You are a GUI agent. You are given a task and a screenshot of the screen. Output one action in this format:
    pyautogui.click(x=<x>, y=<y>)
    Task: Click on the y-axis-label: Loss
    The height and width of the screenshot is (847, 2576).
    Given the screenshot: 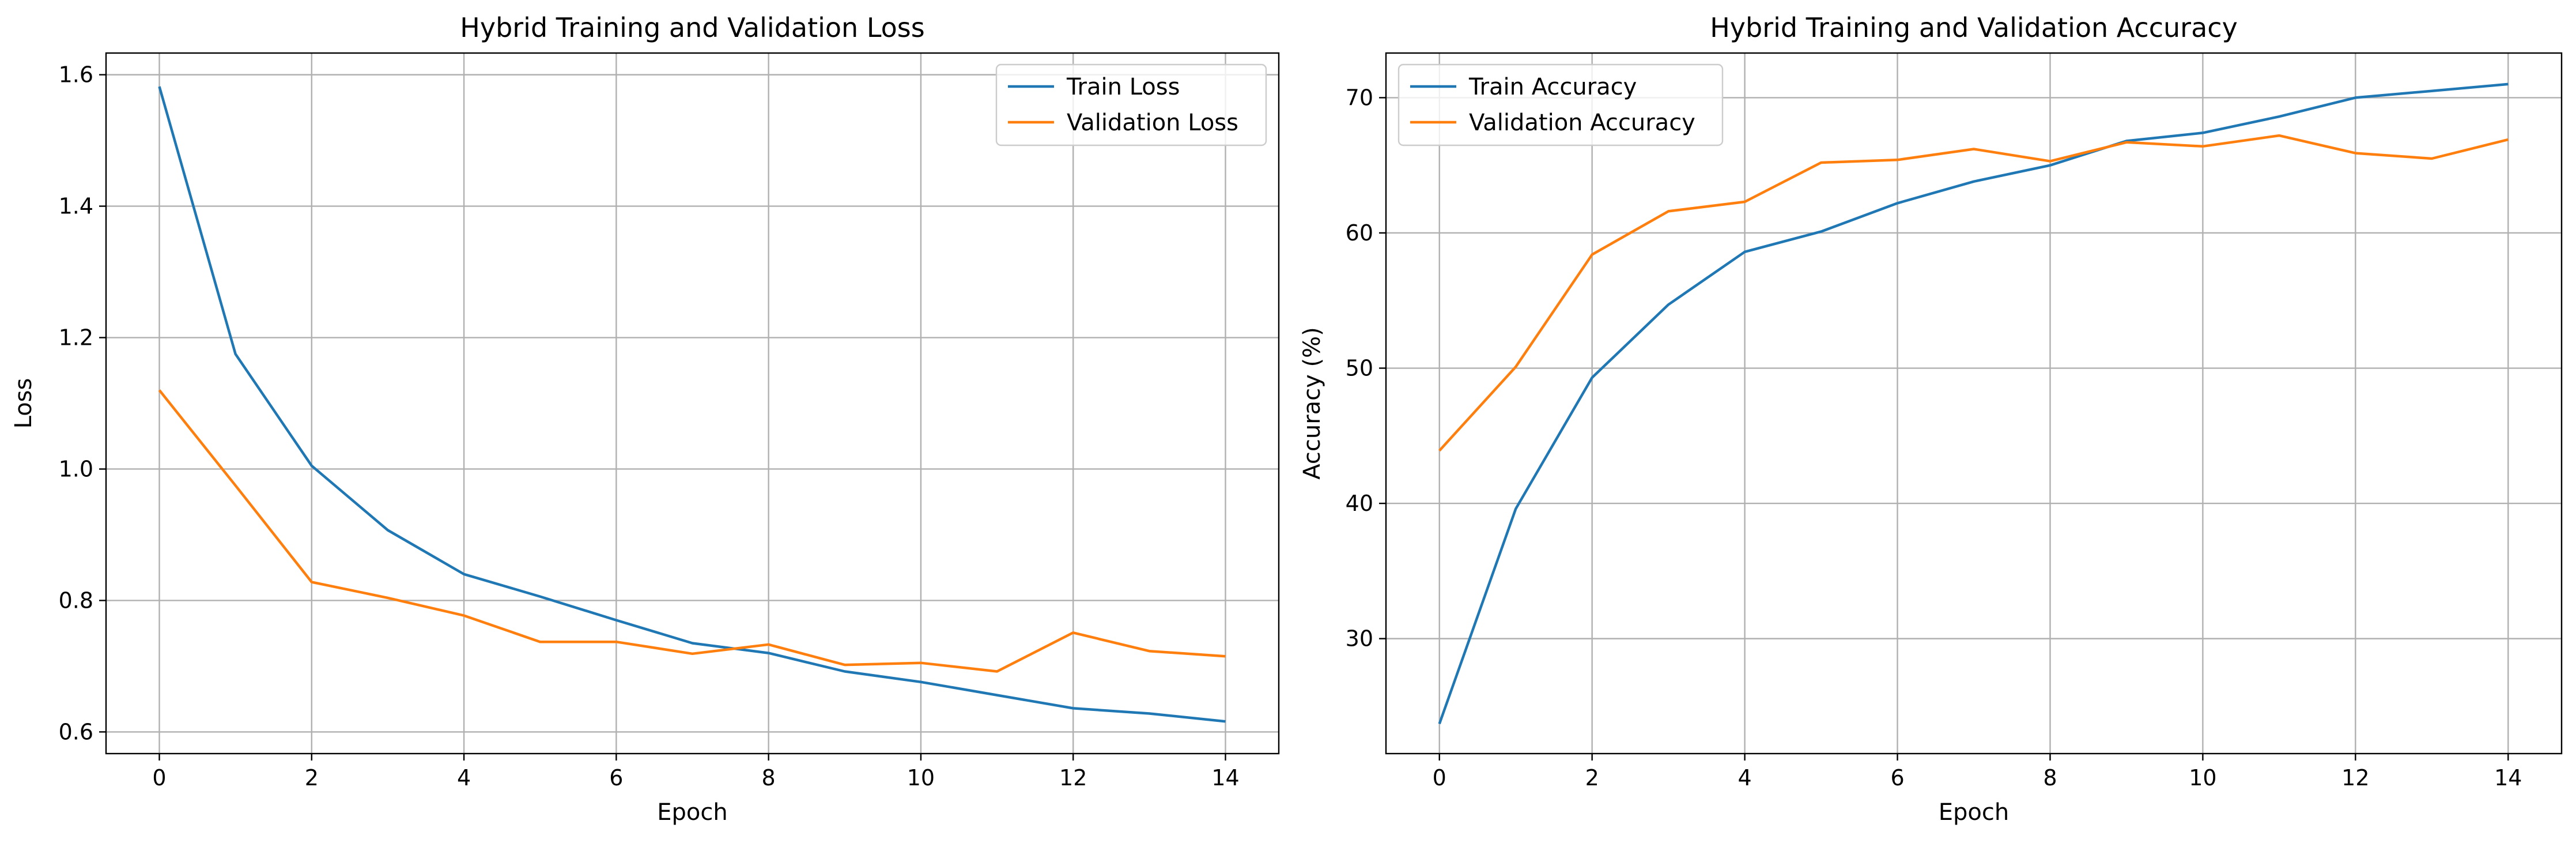 What is the action you would take?
    pyautogui.click(x=23, y=403)
    